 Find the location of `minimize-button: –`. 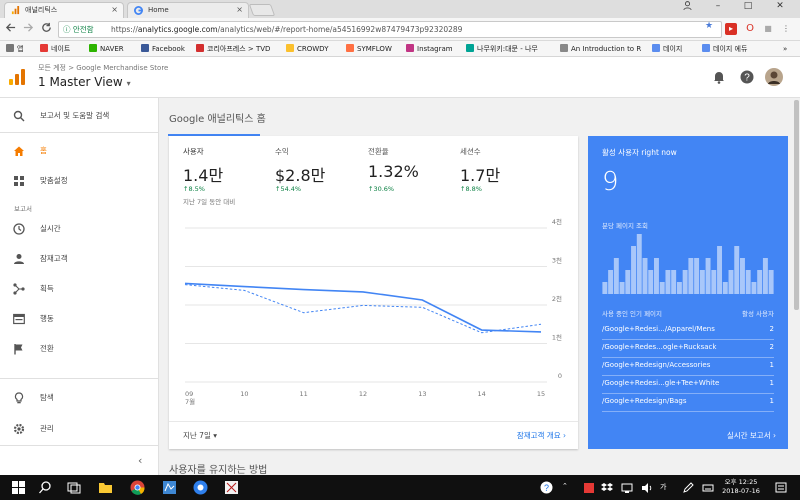

minimize-button: – is located at coordinates (718, 6).